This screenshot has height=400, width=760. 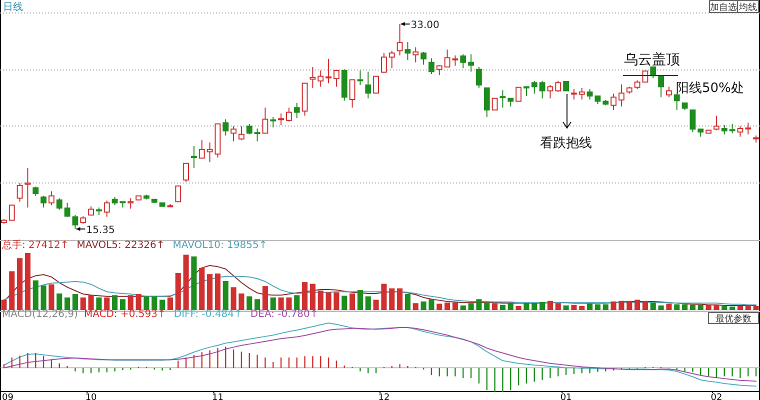 I want to click on annotation: 乌云盖顶, so click(x=652, y=60).